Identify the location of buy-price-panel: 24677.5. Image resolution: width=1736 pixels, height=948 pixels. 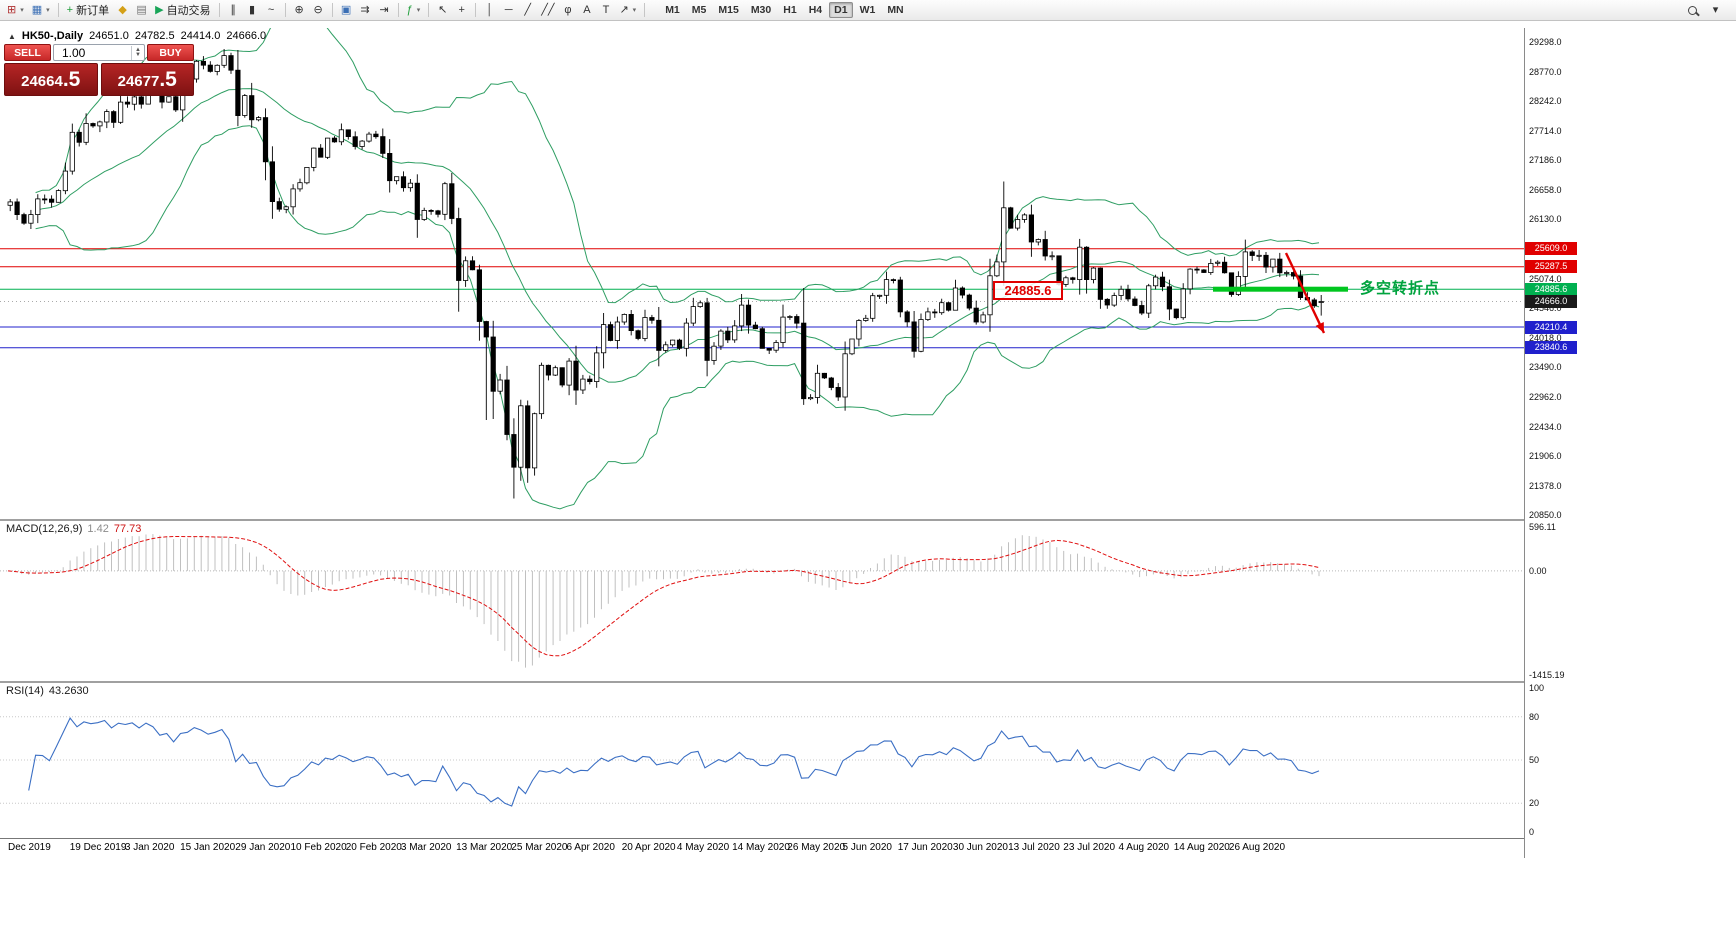
(147, 79).